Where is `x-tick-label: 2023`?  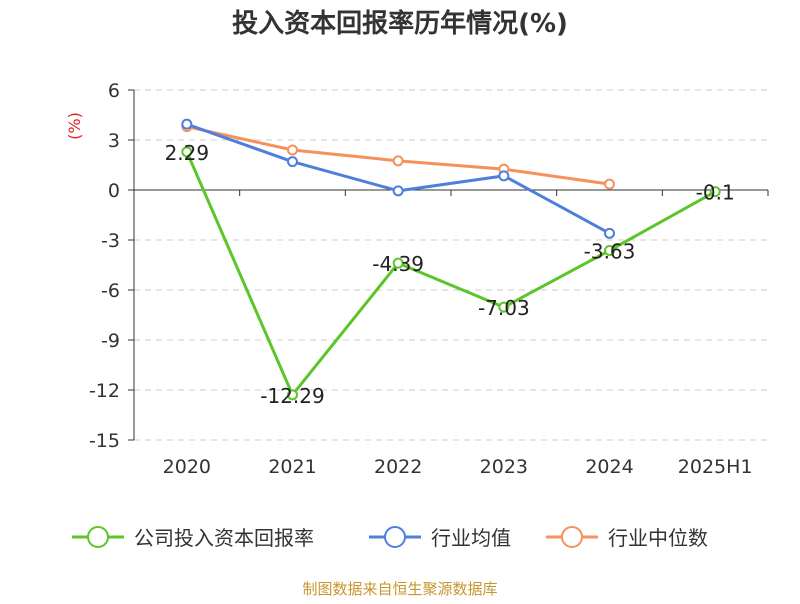
x-tick-label: 2023 is located at coordinates (504, 467).